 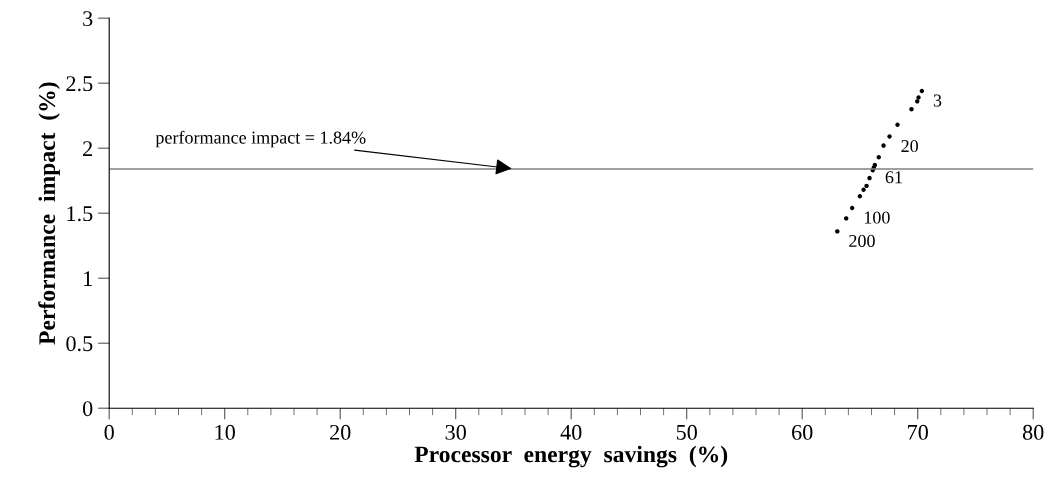 What do you see at coordinates (455, 432) in the screenshot?
I see `x-tick-label: 30` at bounding box center [455, 432].